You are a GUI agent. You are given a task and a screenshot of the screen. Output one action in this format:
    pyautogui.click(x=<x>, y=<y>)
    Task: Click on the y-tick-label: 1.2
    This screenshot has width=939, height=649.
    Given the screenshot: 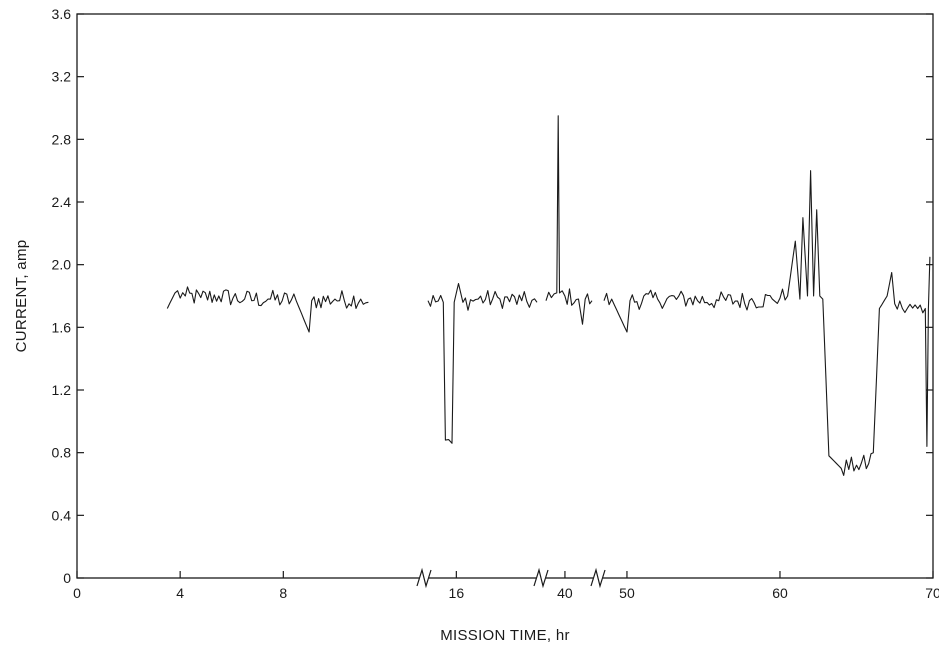 What is the action you would take?
    pyautogui.click(x=62, y=390)
    